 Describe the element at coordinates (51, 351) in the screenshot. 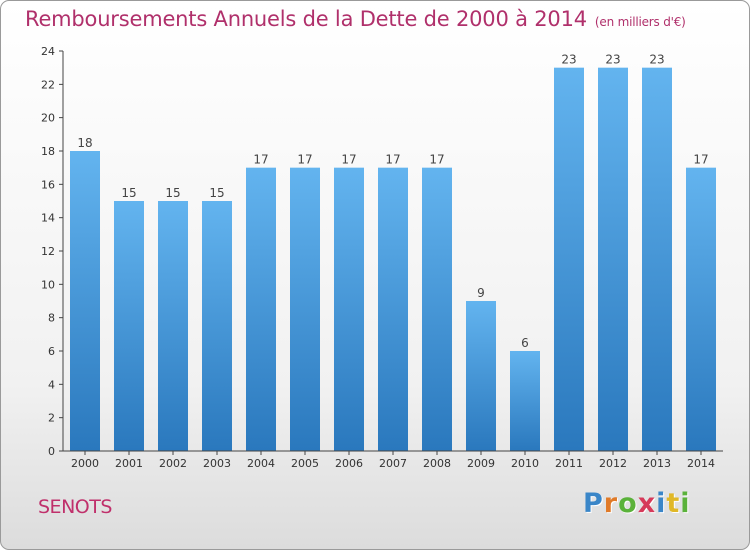

I see `y-tick-label-6: 6` at that location.